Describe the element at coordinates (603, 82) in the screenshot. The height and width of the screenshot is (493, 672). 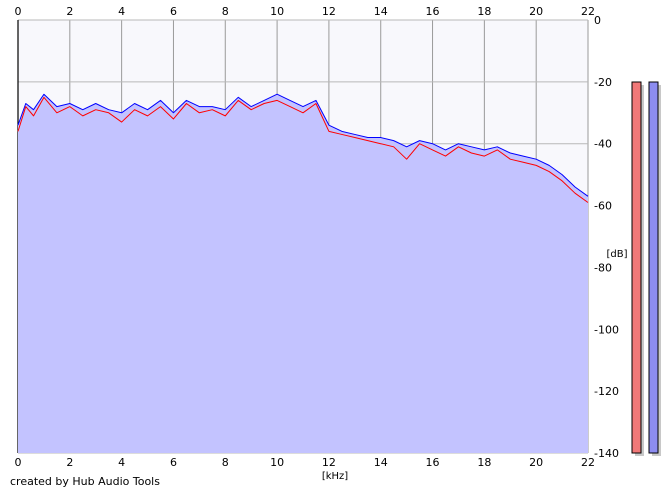
I see `y-tick-label: -20` at that location.